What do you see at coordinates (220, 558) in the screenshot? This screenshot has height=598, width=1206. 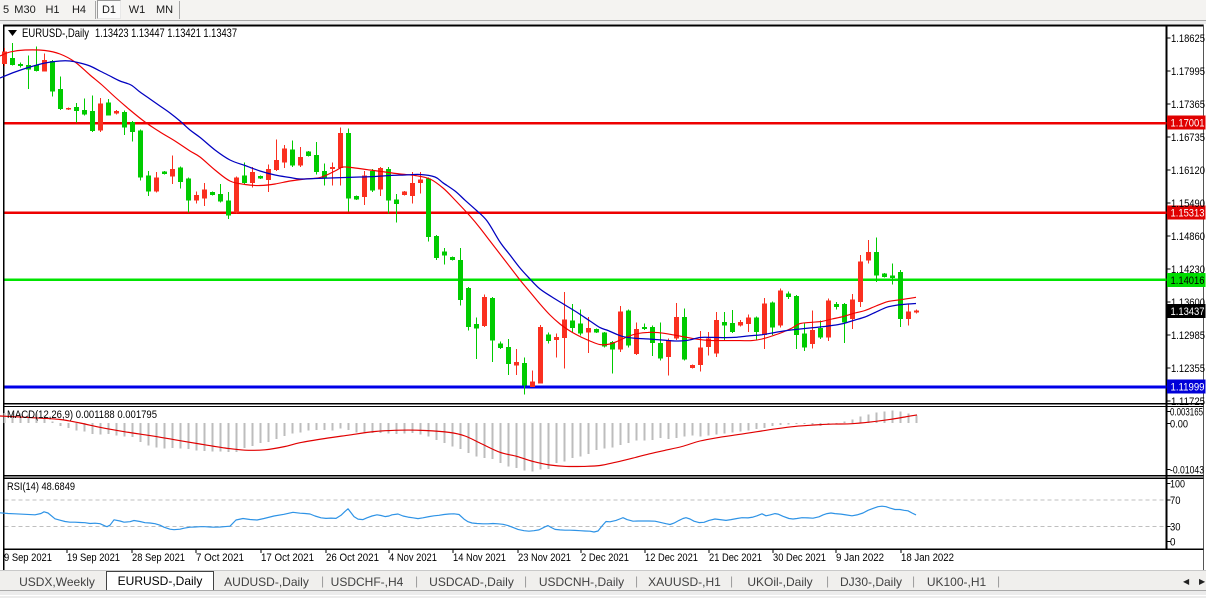 I see `svg-text: 7 Oct 2021` at bounding box center [220, 558].